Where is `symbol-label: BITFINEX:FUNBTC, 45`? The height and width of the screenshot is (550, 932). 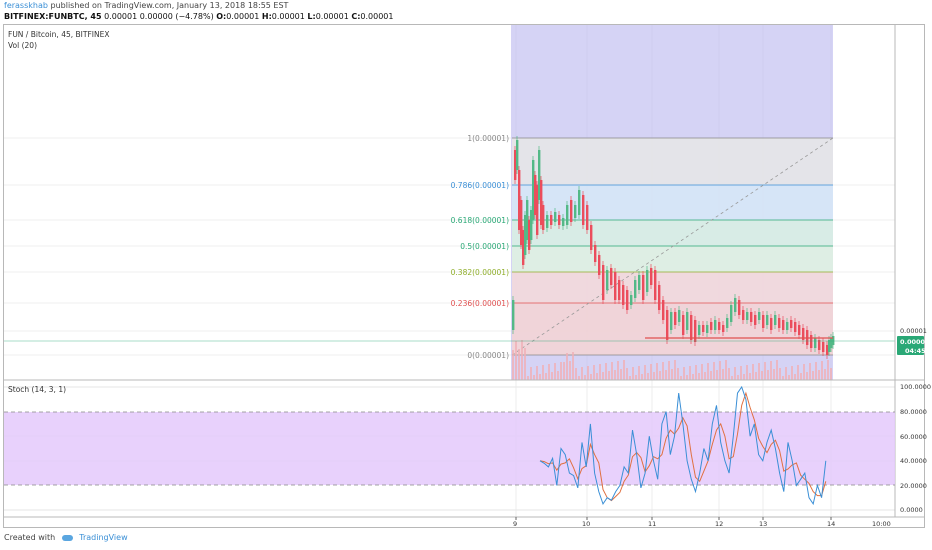 symbol-label: BITFINEX:FUNBTC, 45 is located at coordinates (53, 16).